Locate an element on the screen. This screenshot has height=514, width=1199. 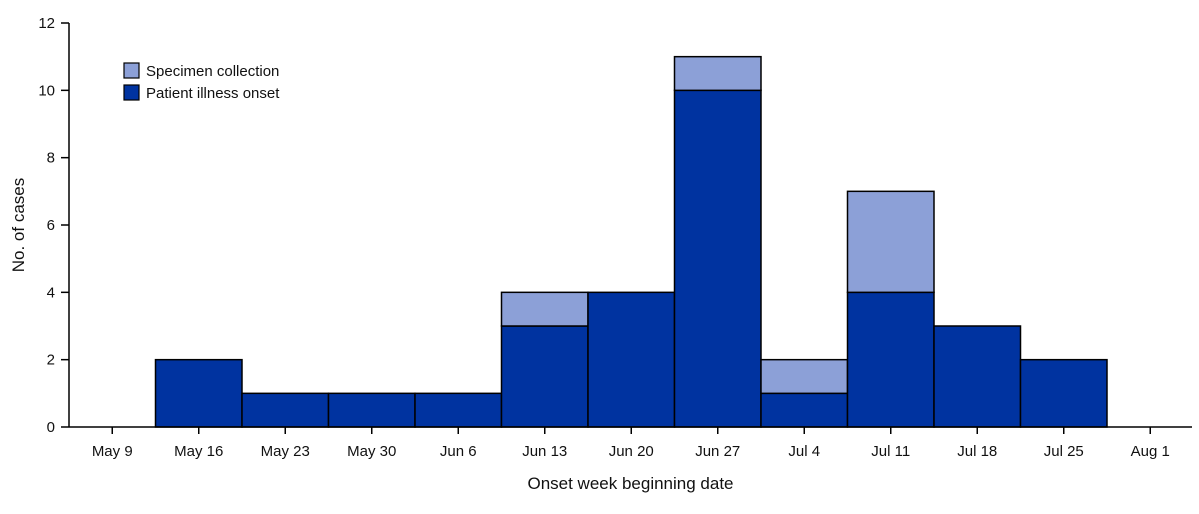
x-tick-label: Jul 11 is located at coordinates (890, 451).